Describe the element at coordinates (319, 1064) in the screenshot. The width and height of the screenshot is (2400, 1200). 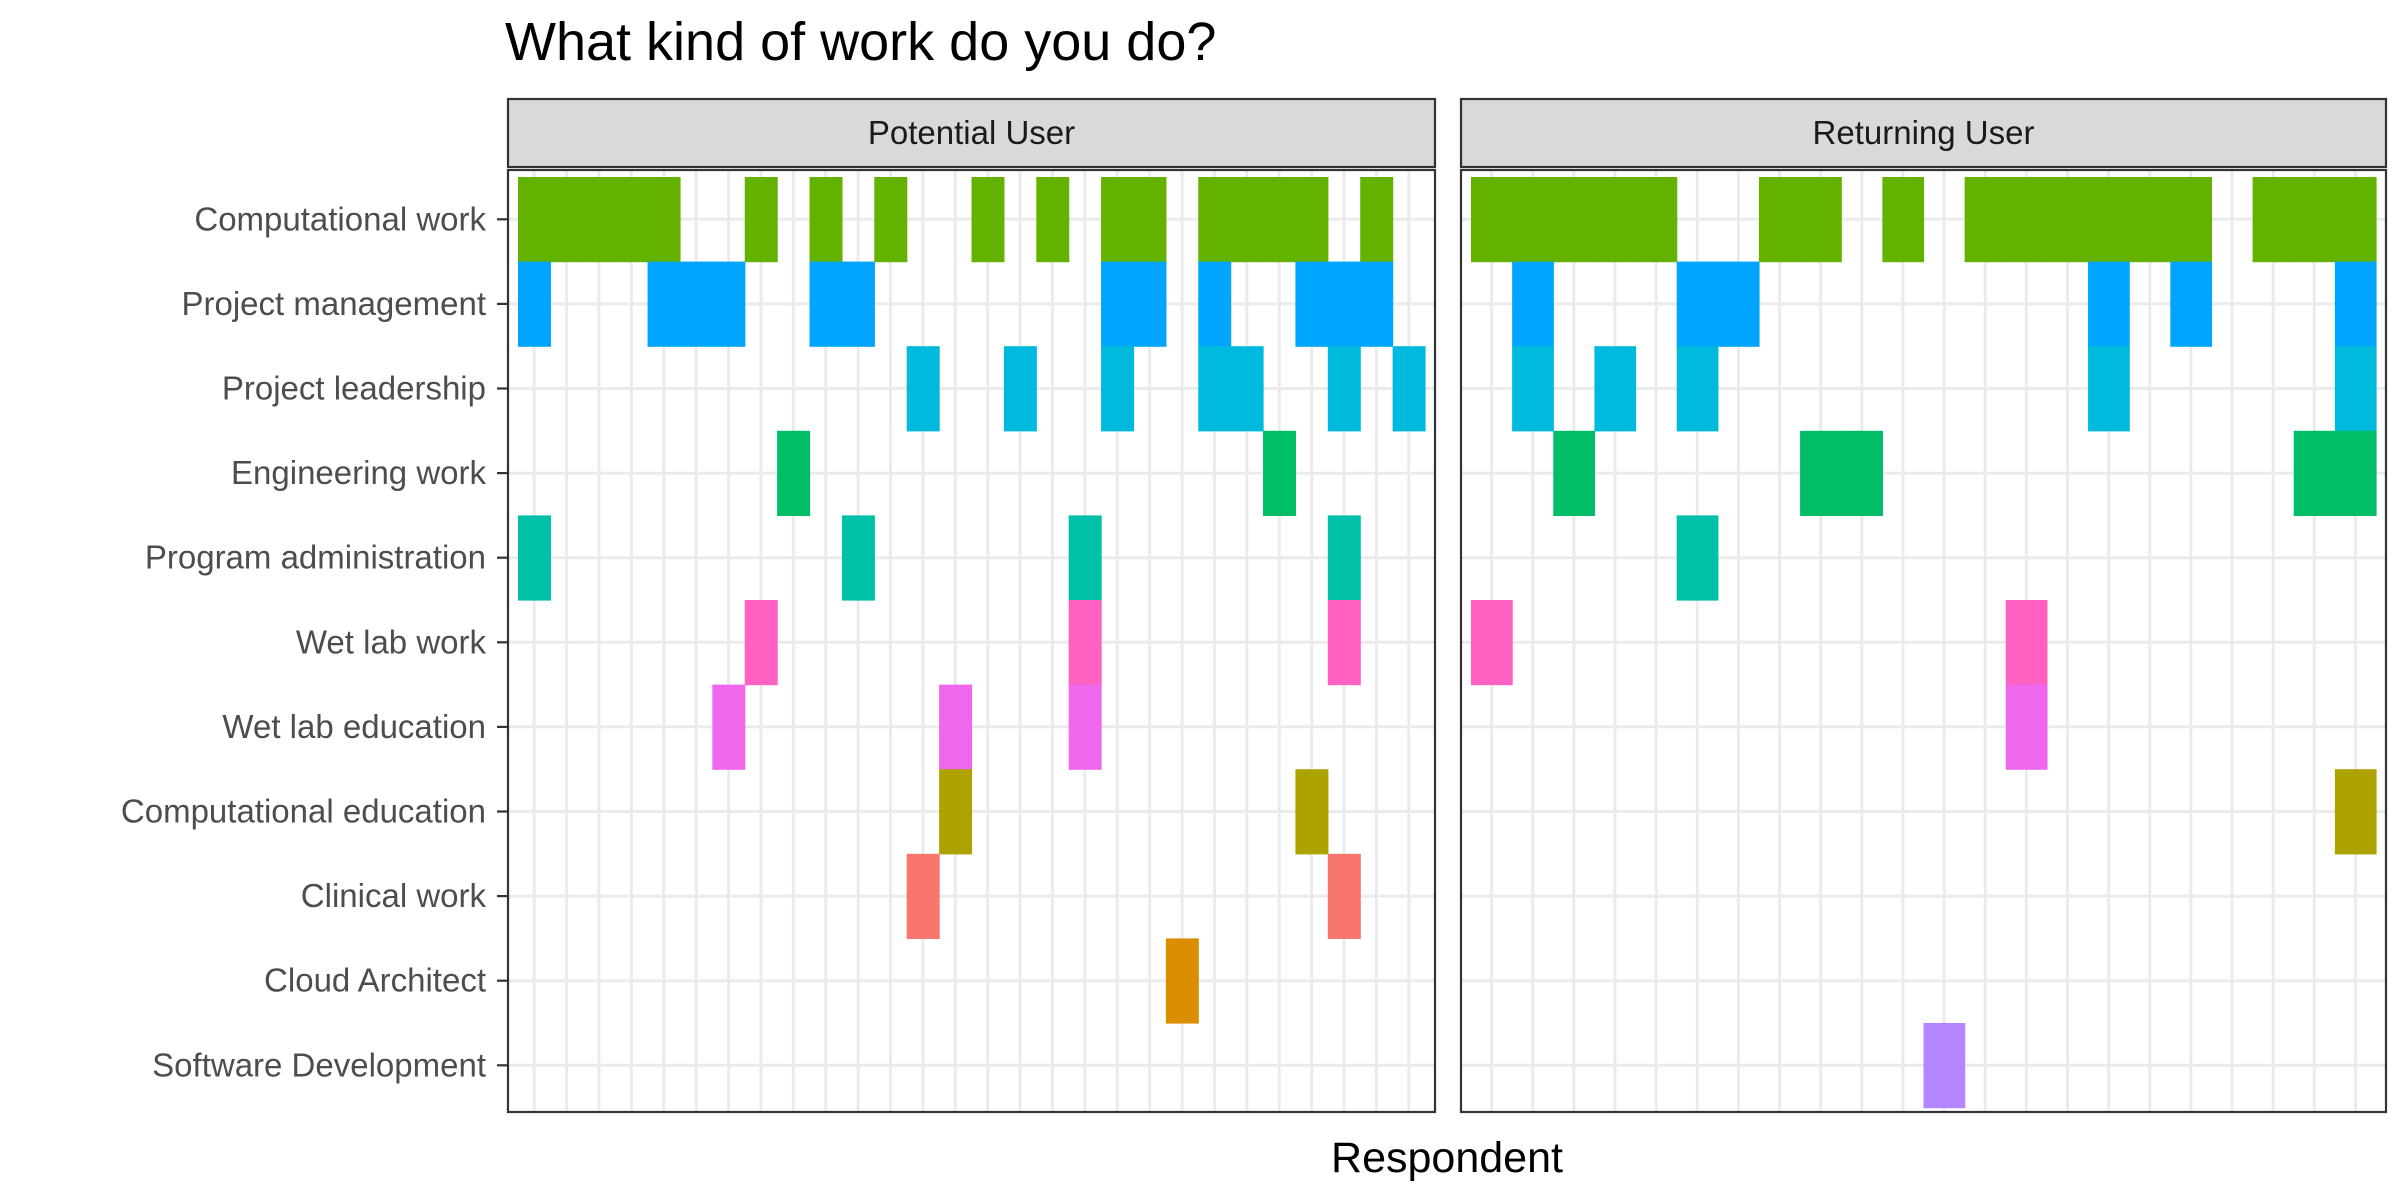
I see `y-tick-label: Software Development` at that location.